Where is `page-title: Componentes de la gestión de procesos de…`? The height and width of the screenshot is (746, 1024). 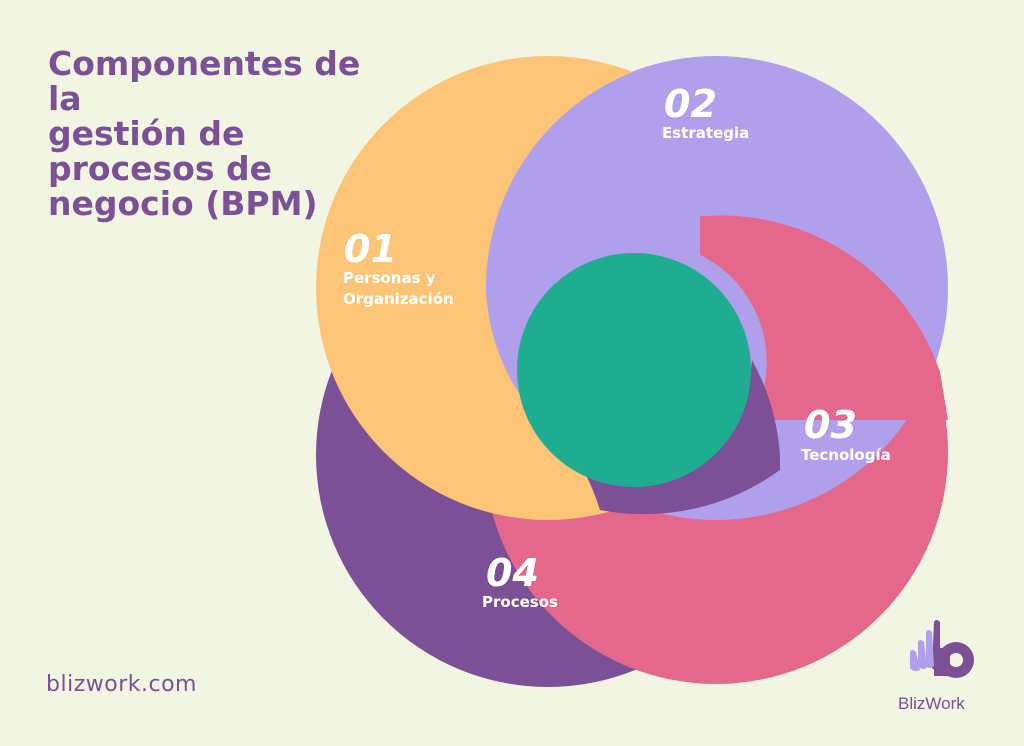 page-title: Componentes de la gestión de procesos de… is located at coordinates (213, 133).